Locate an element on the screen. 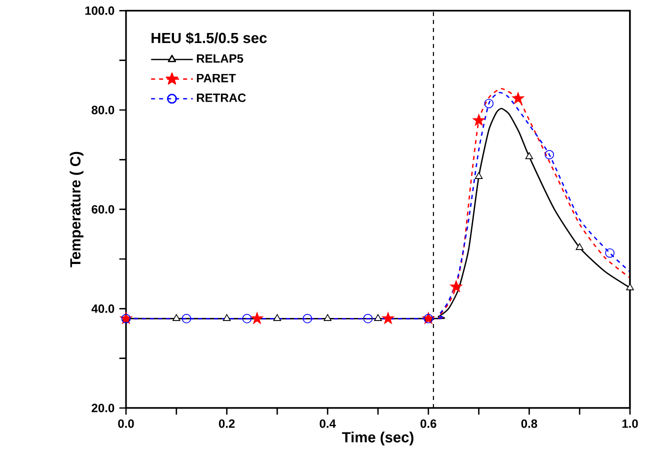  x-axis-title: Time (sec) is located at coordinates (378, 439).